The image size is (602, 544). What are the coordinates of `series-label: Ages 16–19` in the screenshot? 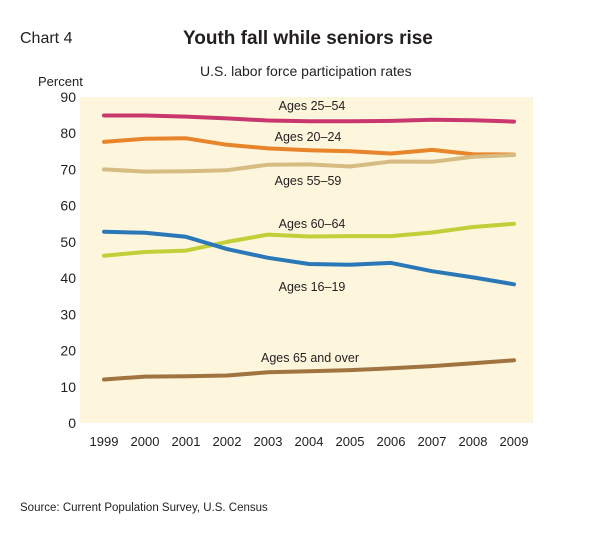 It's located at (312, 287).